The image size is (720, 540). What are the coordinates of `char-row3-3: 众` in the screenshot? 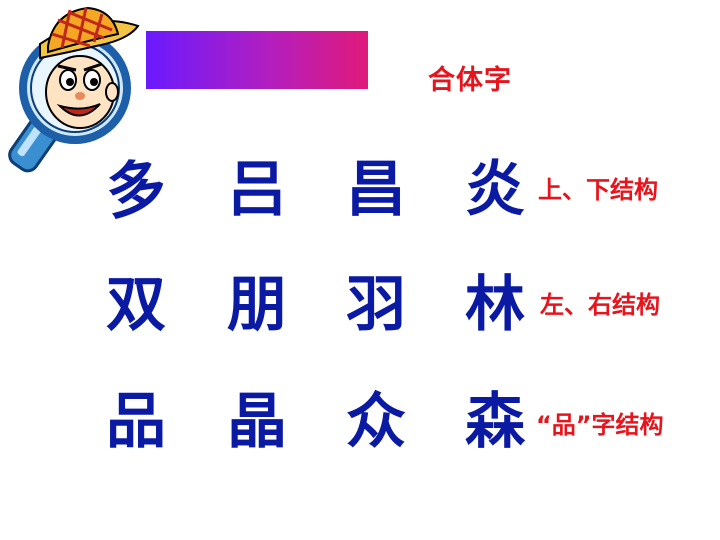 It's located at (376, 422).